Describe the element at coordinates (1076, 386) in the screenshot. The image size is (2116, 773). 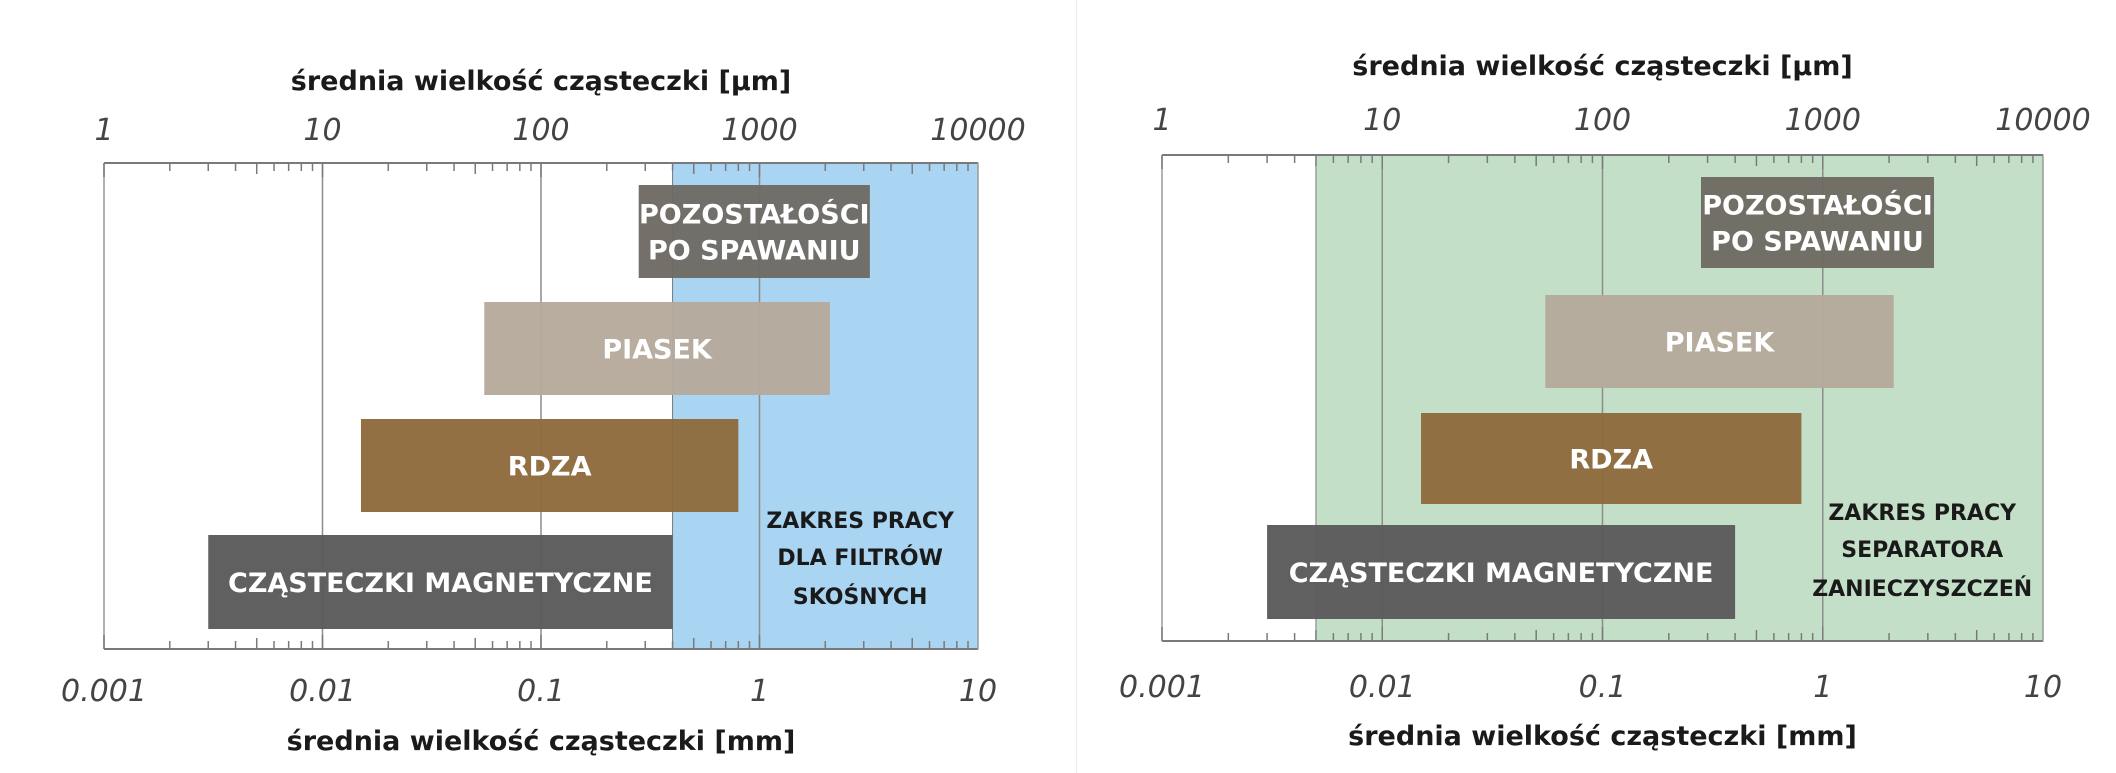
I see `panel-divider` at that location.